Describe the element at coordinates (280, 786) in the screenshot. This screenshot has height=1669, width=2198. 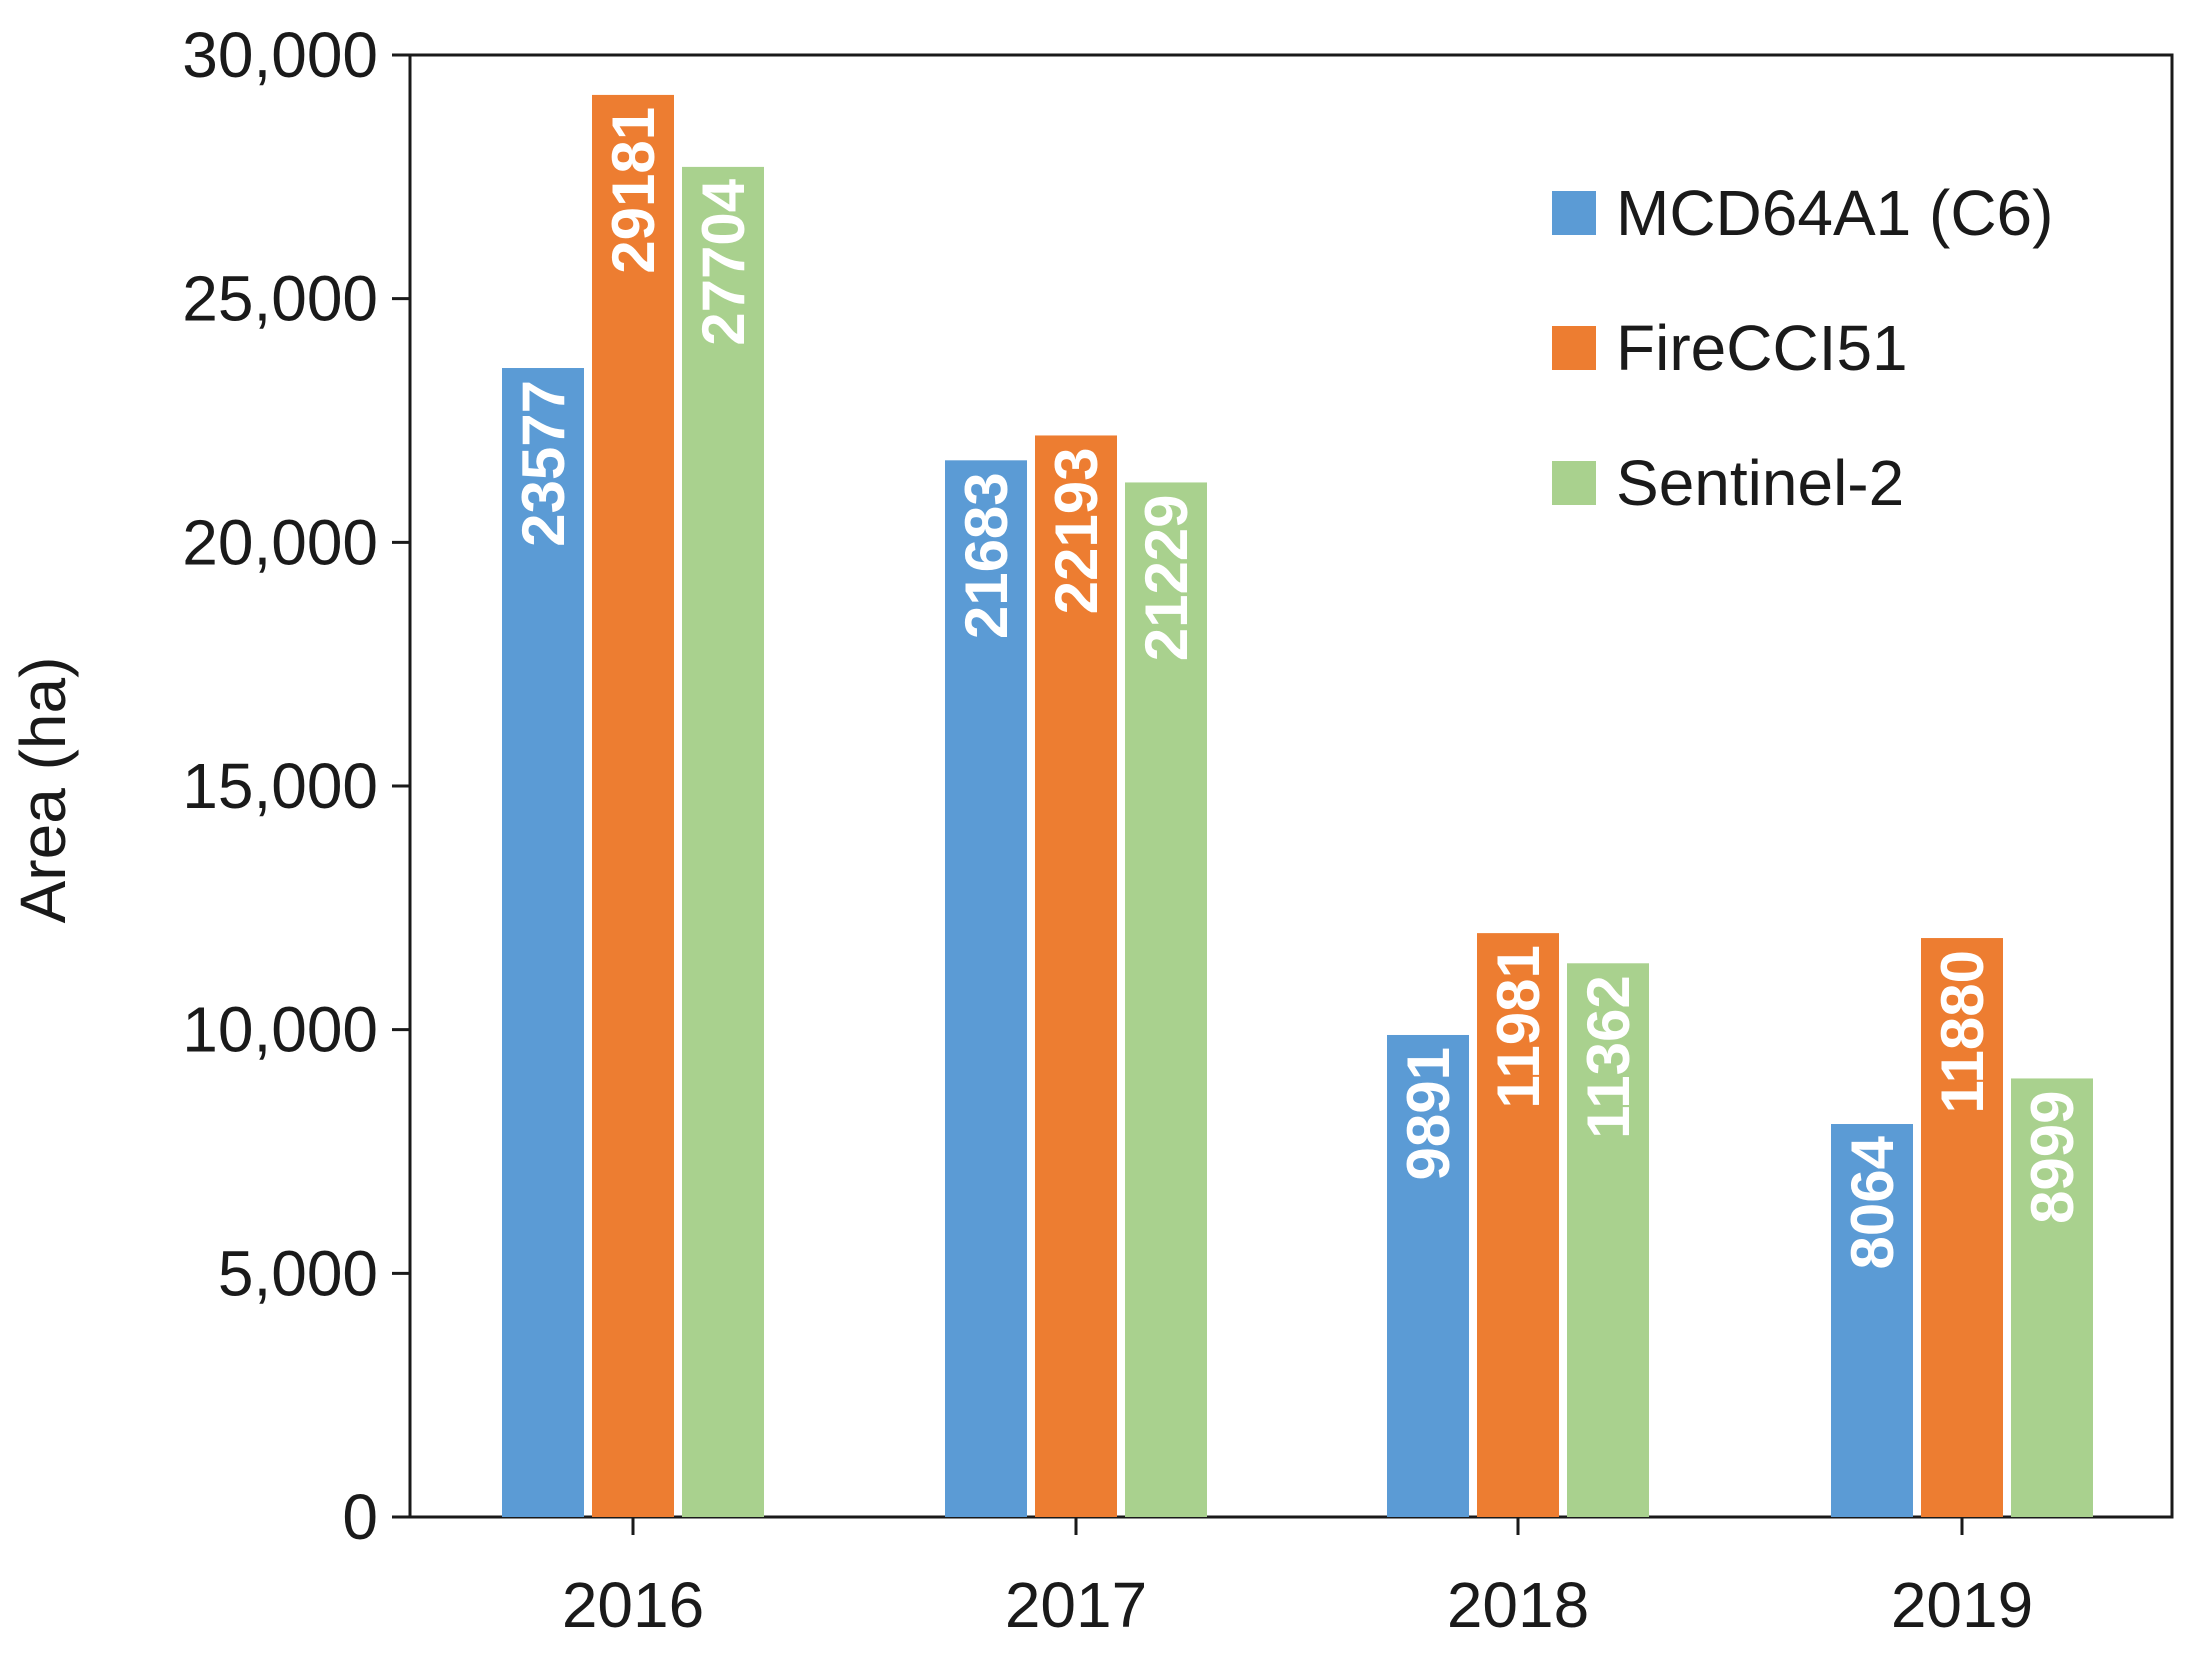
I see `y-tick-label: 15,000` at that location.